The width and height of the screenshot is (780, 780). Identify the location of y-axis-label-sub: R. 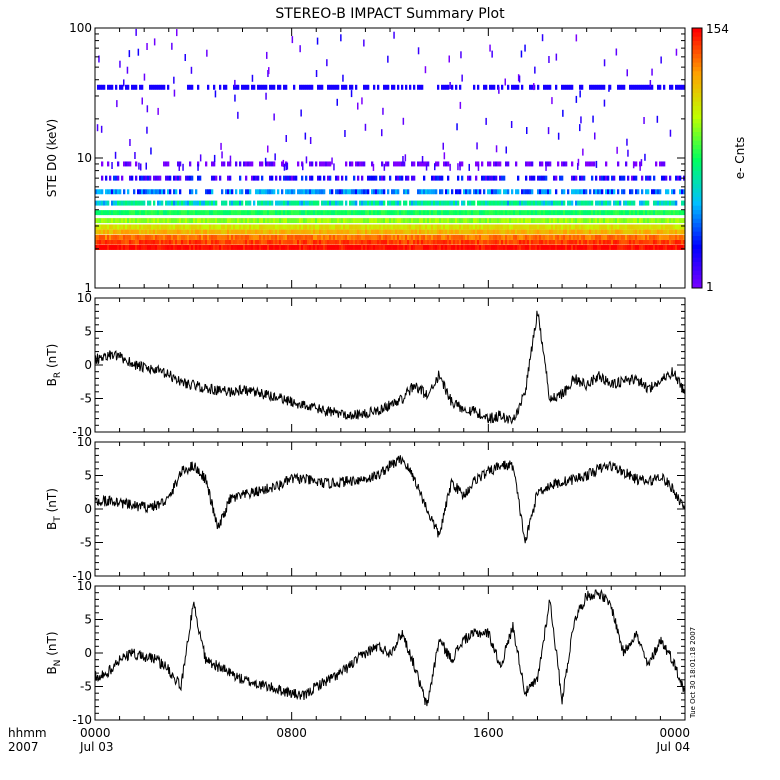
(58, 375).